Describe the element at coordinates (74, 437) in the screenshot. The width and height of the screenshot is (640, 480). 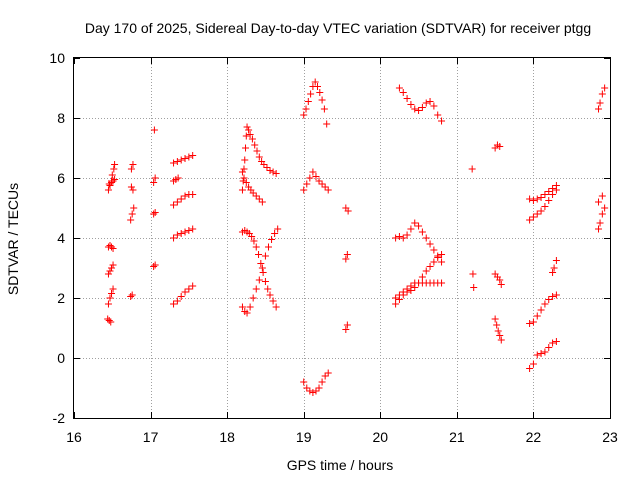
I see `x-tick-label: 16` at that location.